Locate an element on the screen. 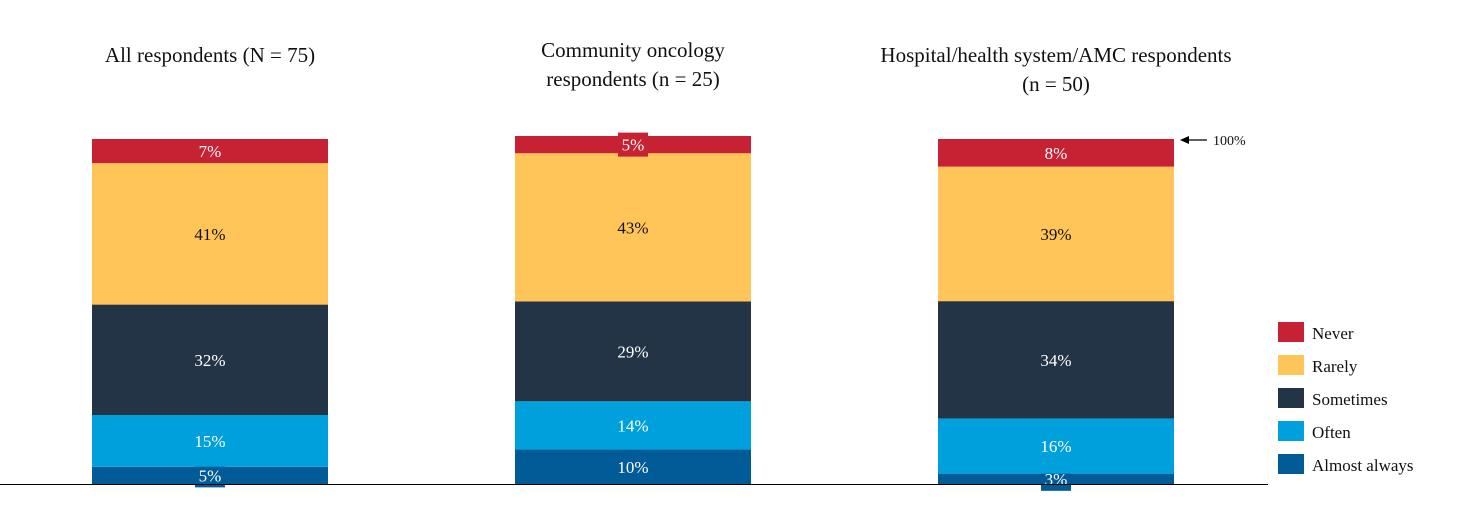 This screenshot has width=1458, height=518. bar-value-label-never-3: 8% is located at coordinates (1056, 153).